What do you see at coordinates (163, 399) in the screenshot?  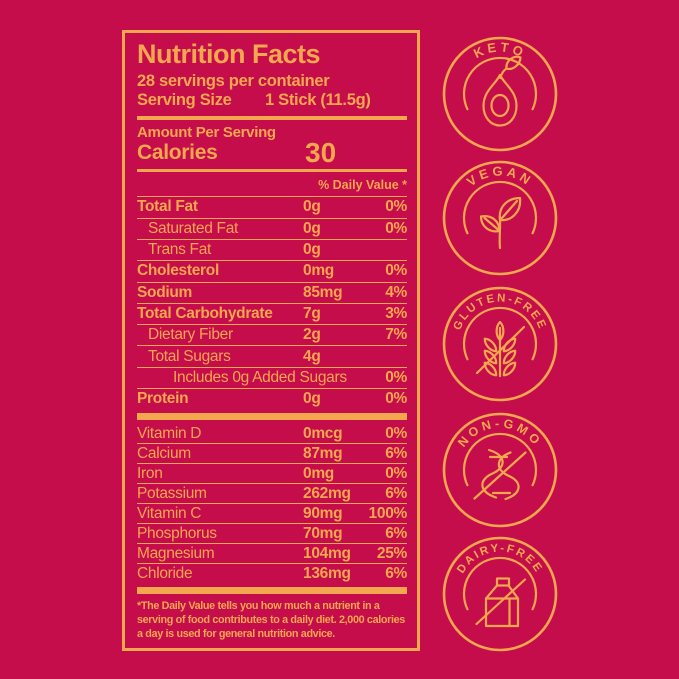 I see `nutrient-row-name: Protein` at bounding box center [163, 399].